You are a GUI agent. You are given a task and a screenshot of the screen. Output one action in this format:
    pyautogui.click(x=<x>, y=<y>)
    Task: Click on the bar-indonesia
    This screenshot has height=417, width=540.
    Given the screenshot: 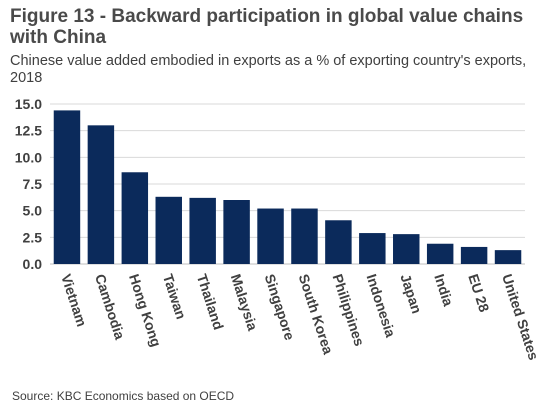 What is the action you would take?
    pyautogui.click(x=372, y=248)
    